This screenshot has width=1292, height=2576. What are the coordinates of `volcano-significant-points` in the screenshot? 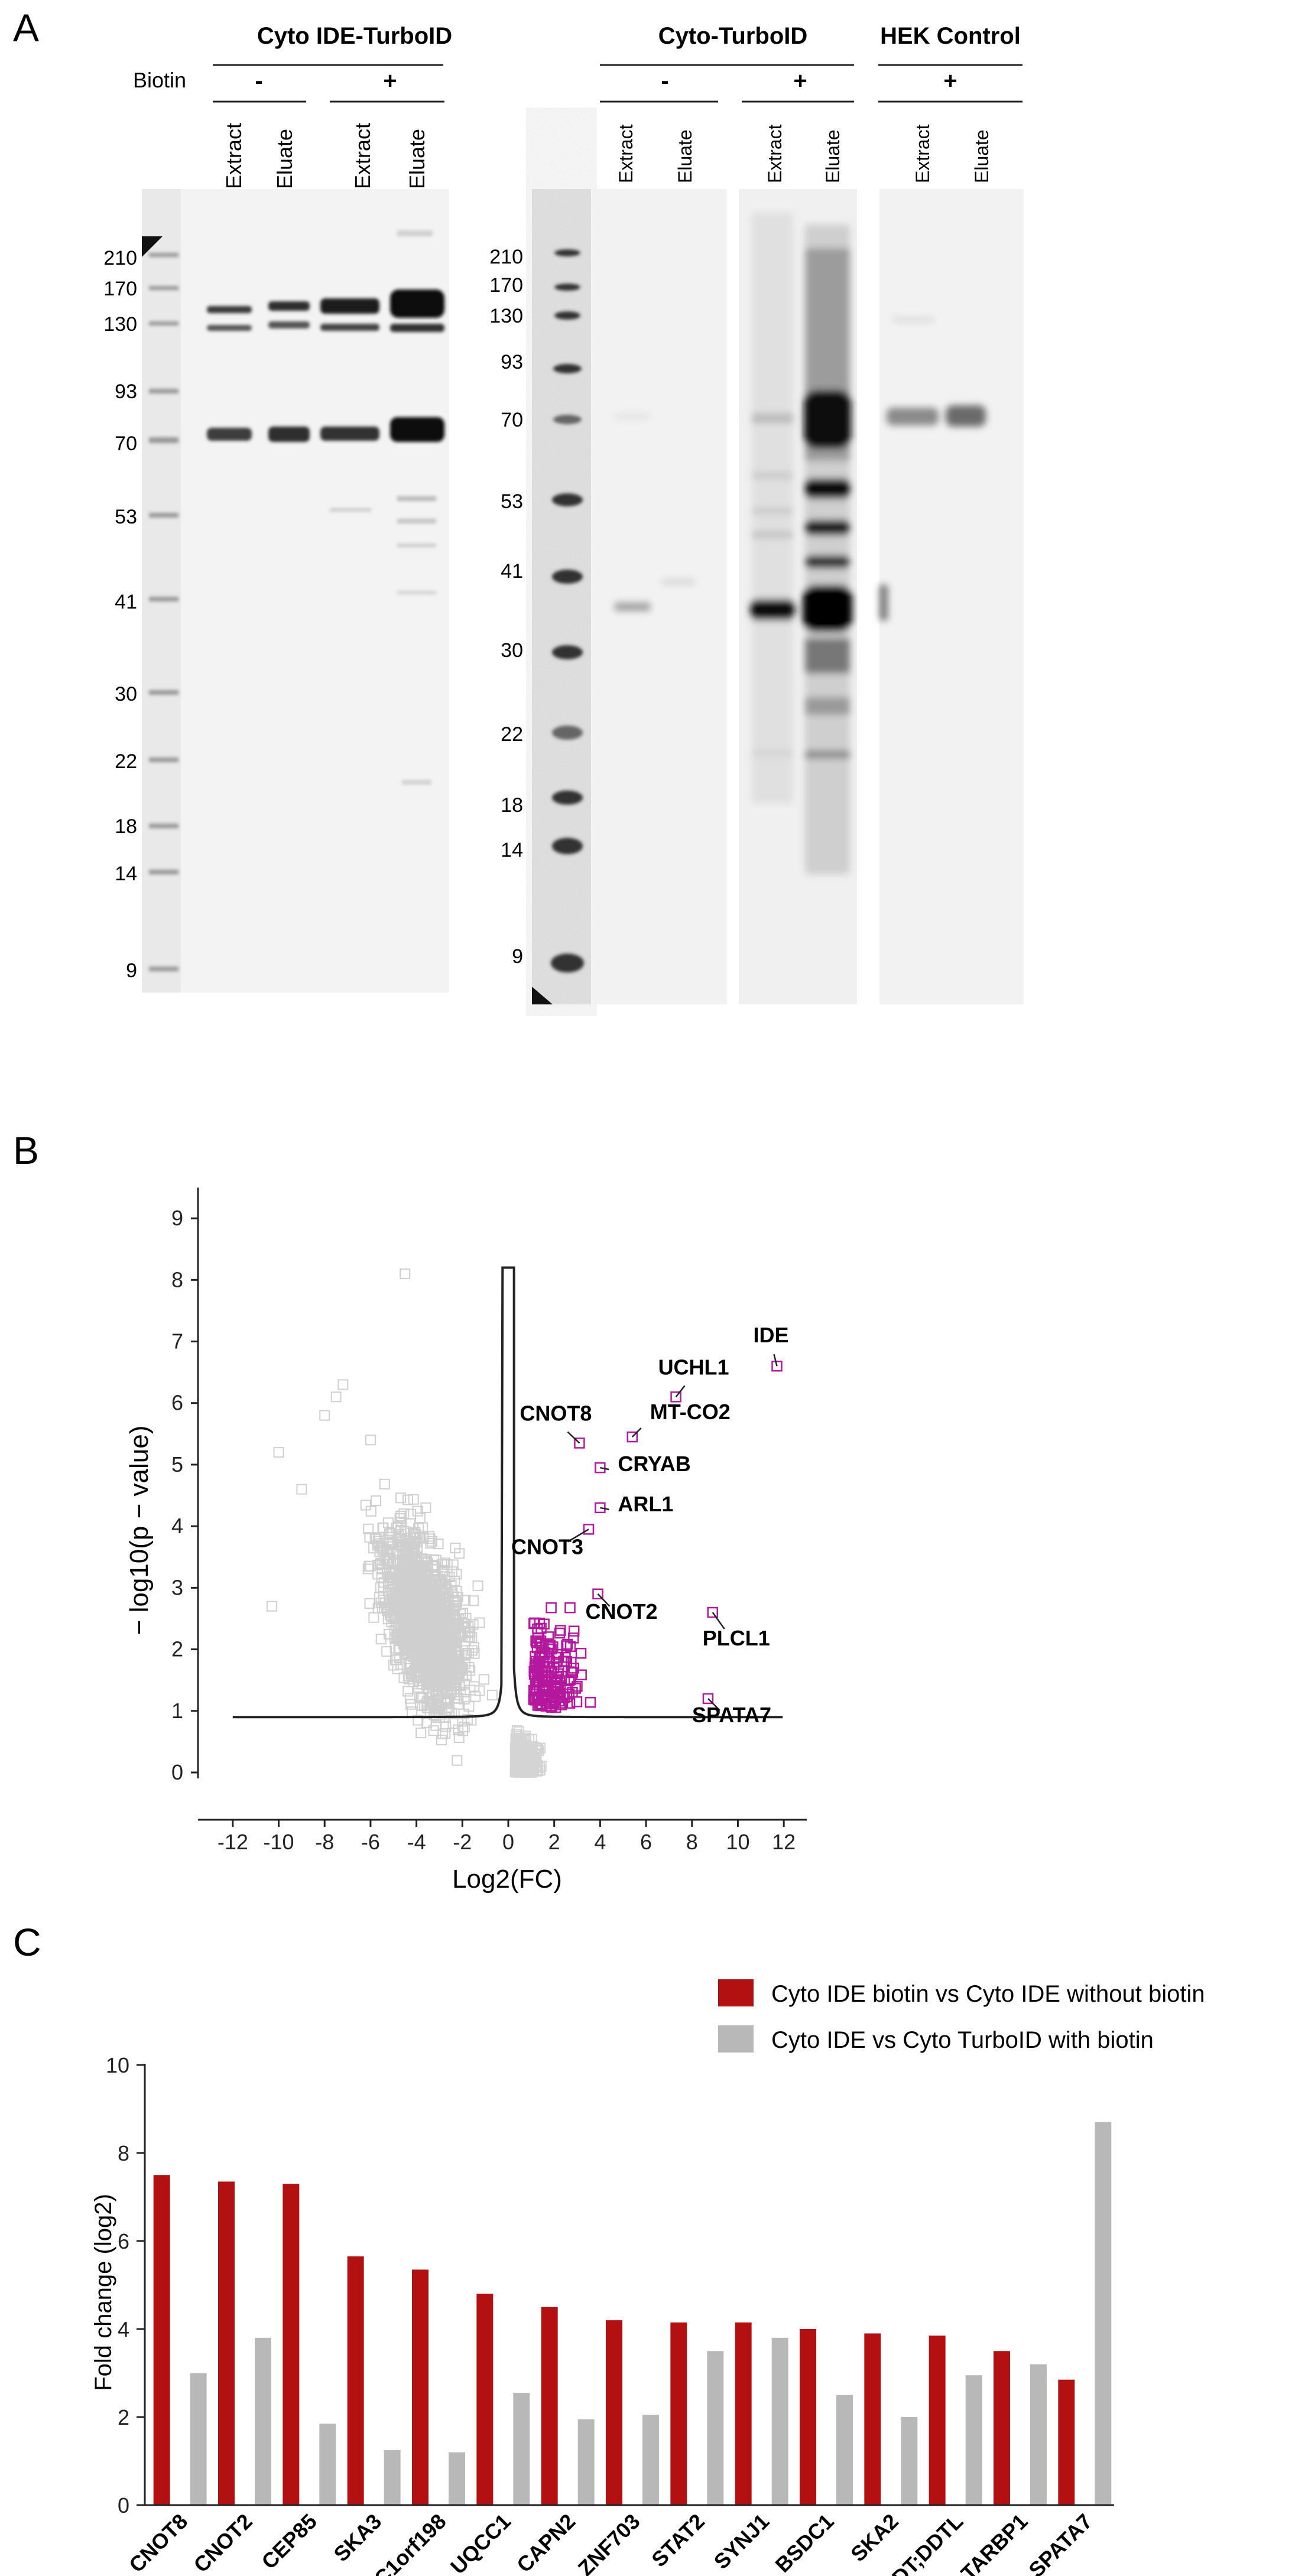 It's located at (655, 1536).